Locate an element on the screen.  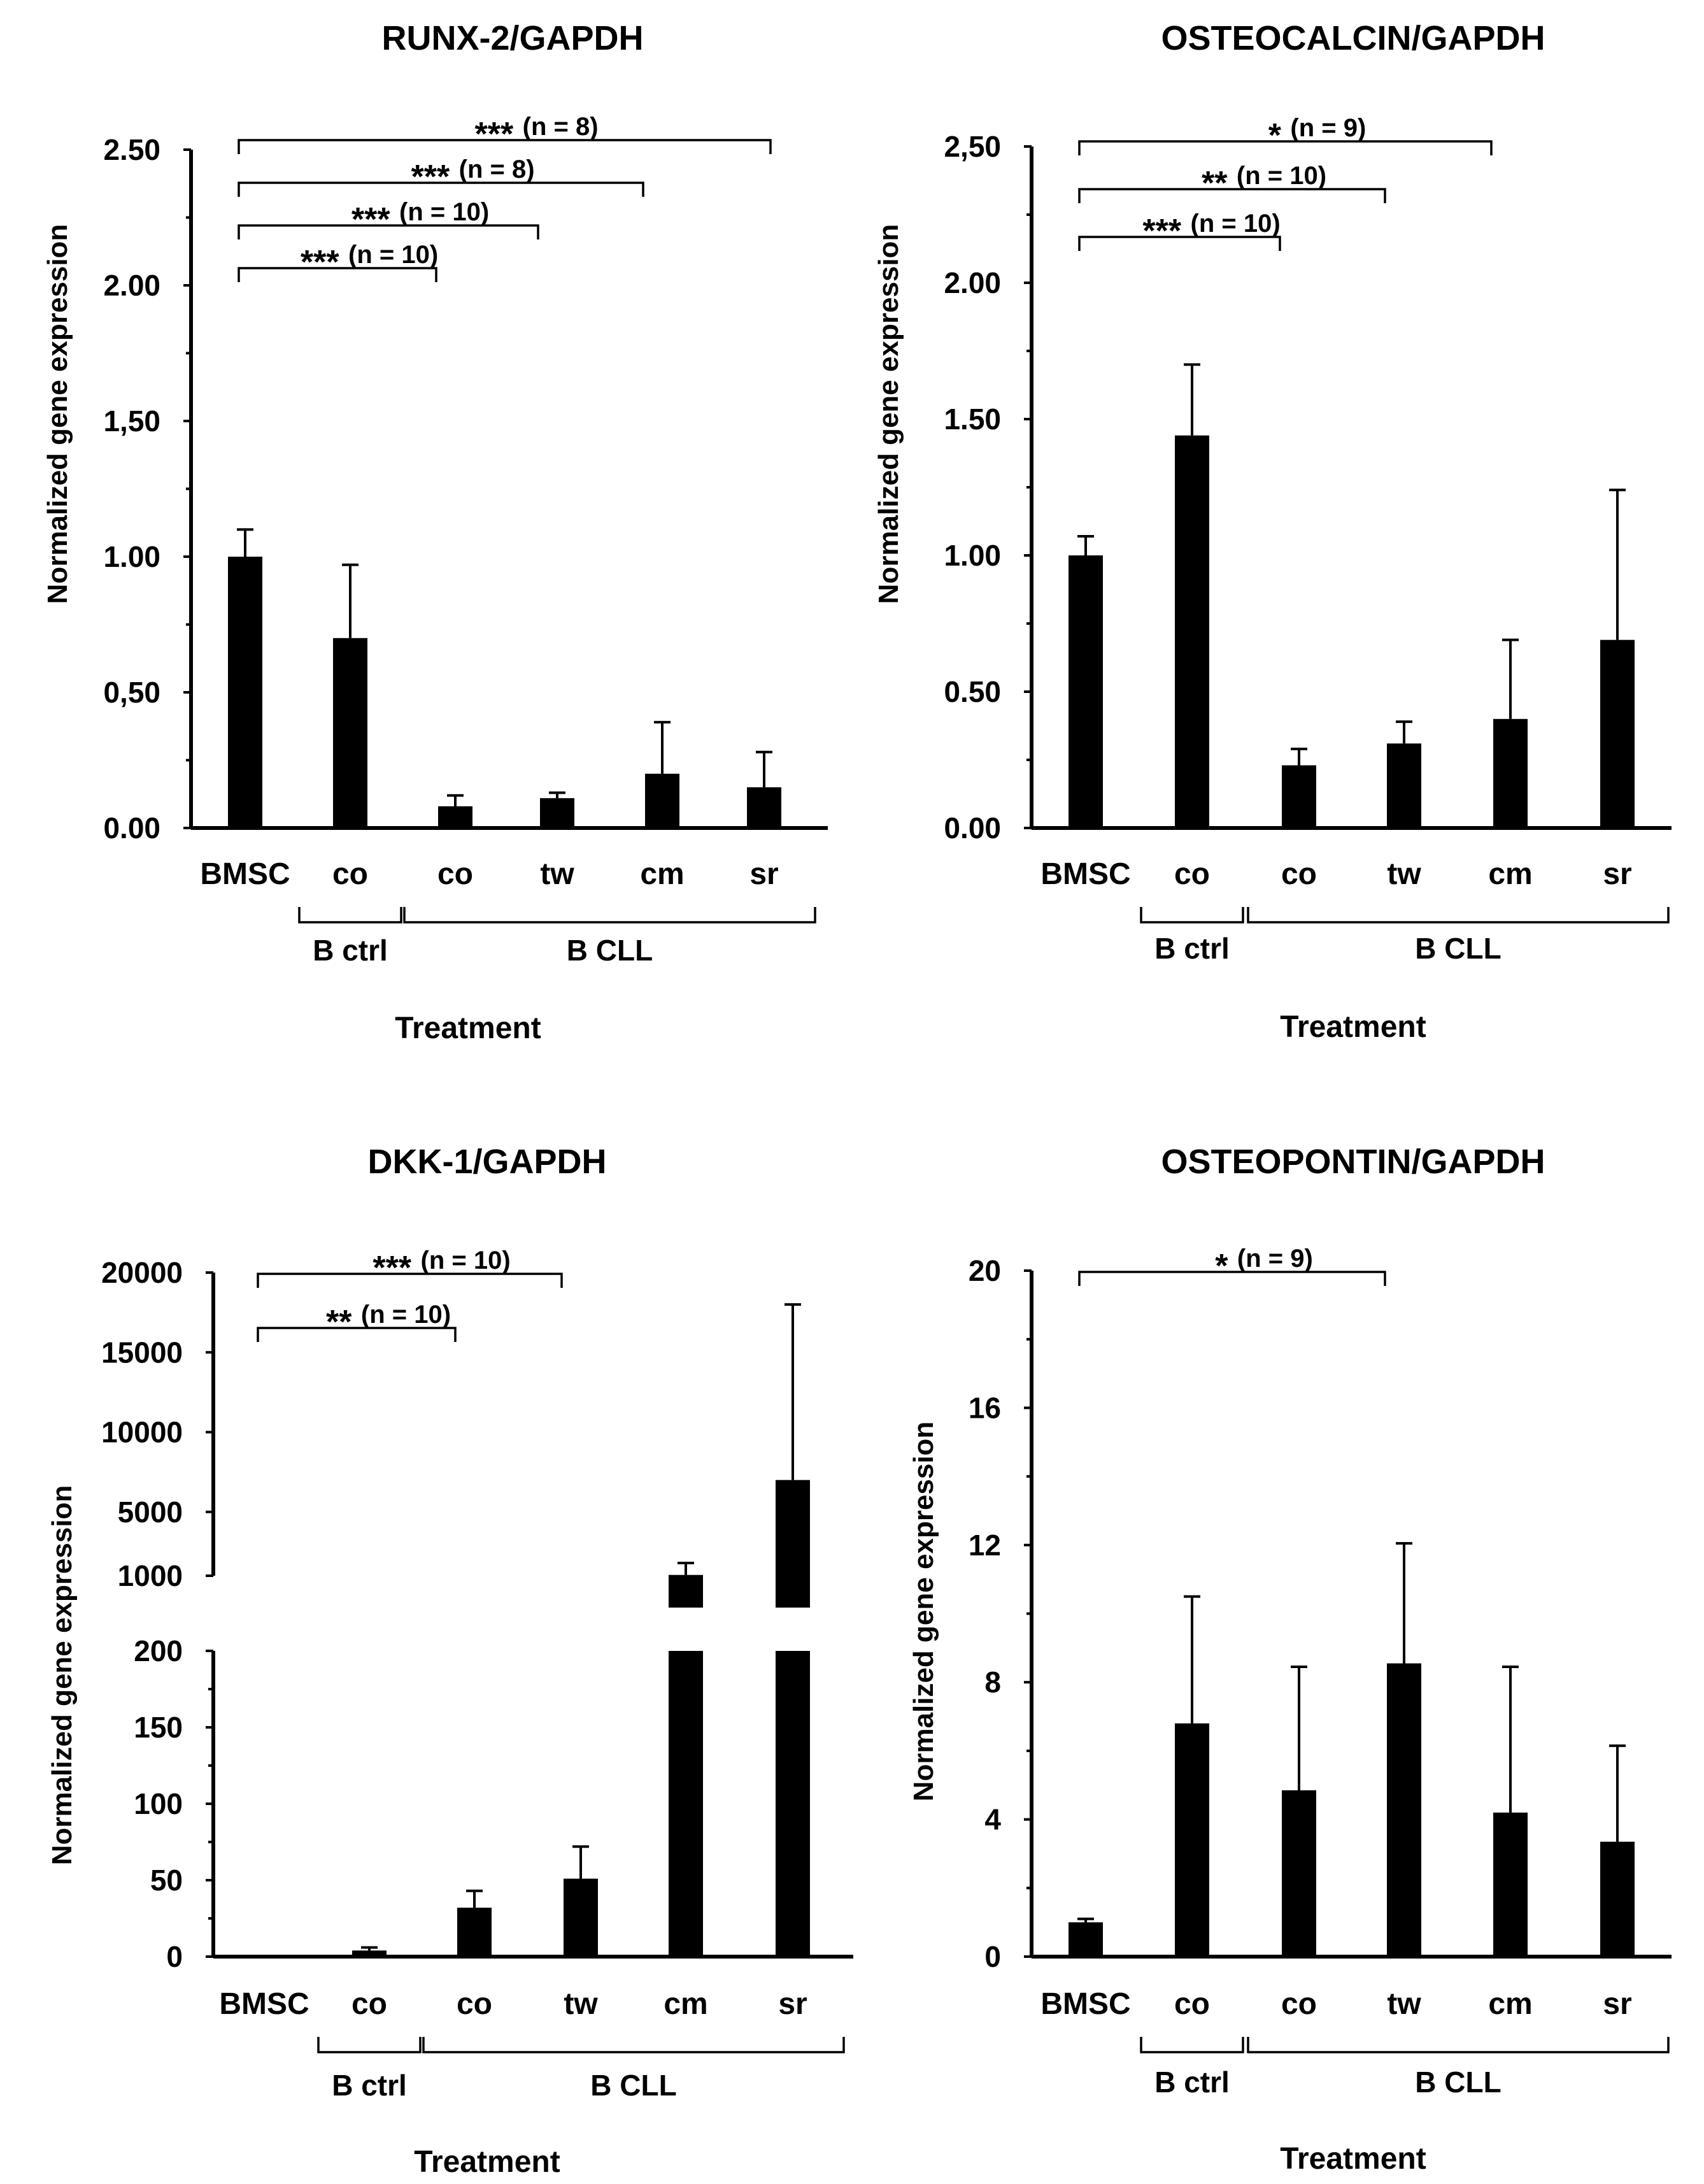
y-tick-label: 150 is located at coordinates (158, 1727).